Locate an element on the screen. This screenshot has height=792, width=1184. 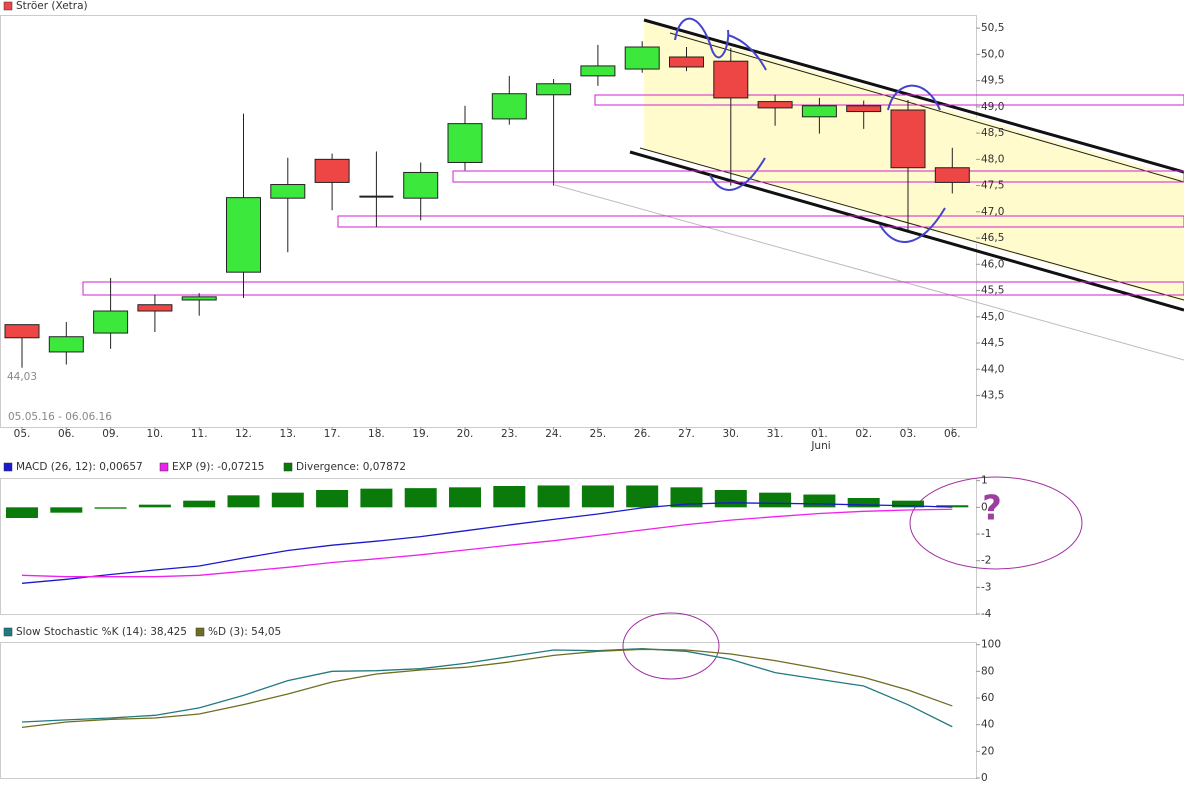
y-tick-label: 48,0 is located at coordinates (992, 159).